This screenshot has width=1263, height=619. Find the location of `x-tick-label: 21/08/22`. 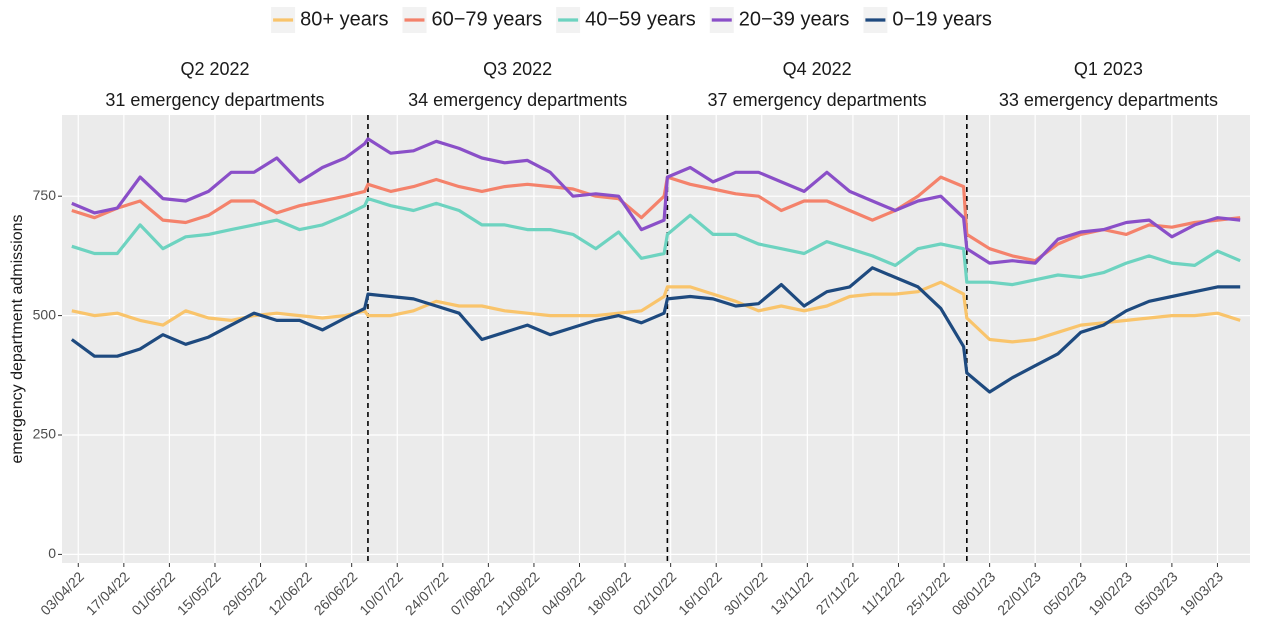

x-tick-label: 21/08/22 is located at coordinates (518, 593).